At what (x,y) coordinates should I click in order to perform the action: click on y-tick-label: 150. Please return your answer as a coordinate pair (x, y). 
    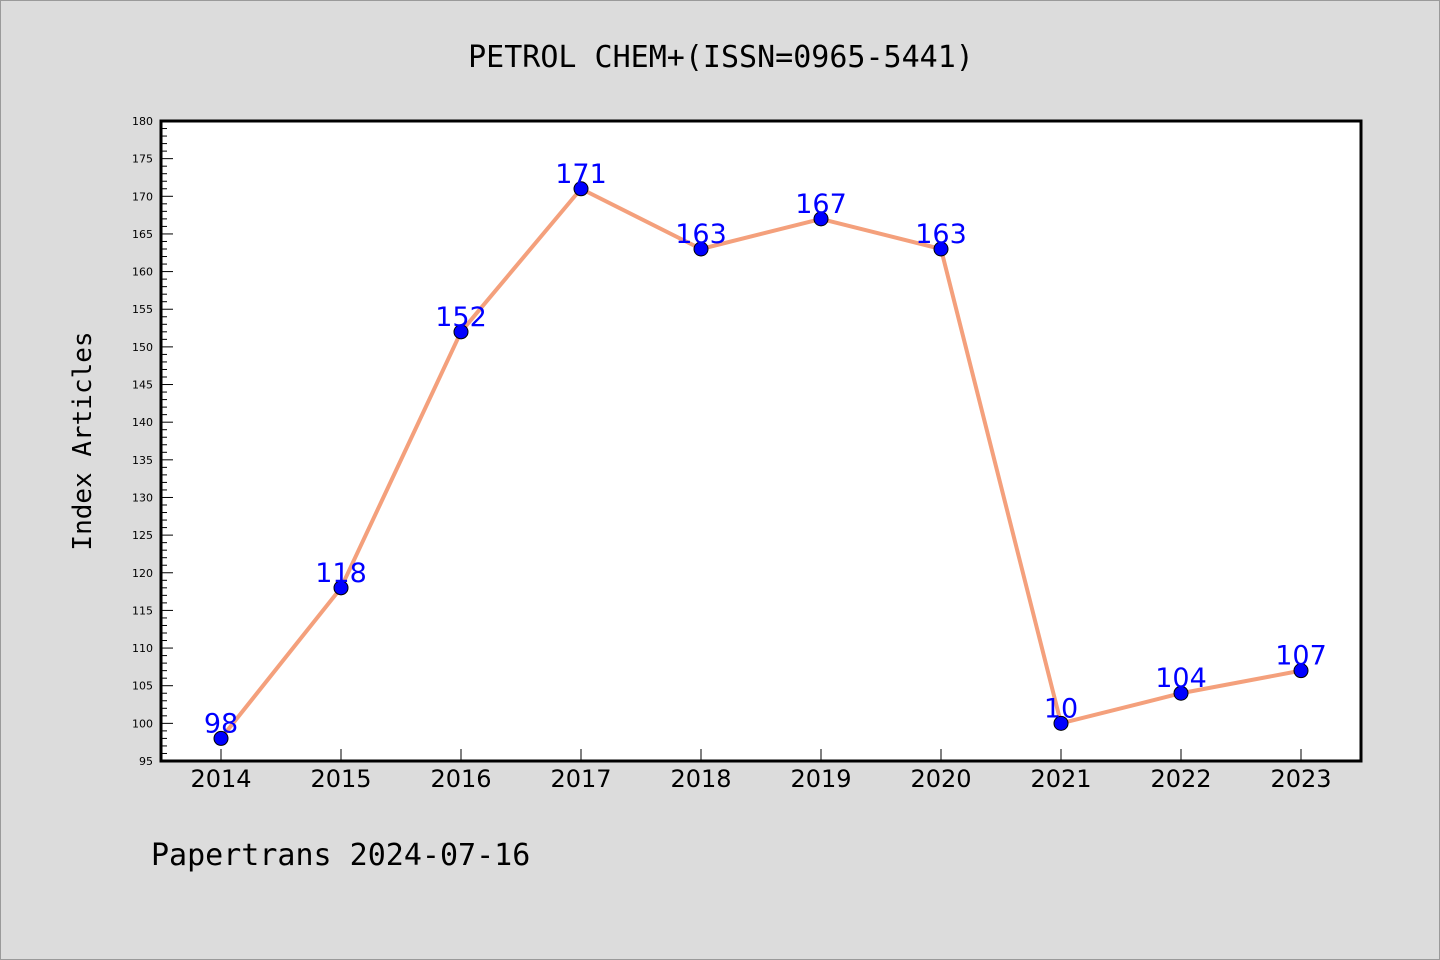
    Looking at the image, I should click on (142, 347).